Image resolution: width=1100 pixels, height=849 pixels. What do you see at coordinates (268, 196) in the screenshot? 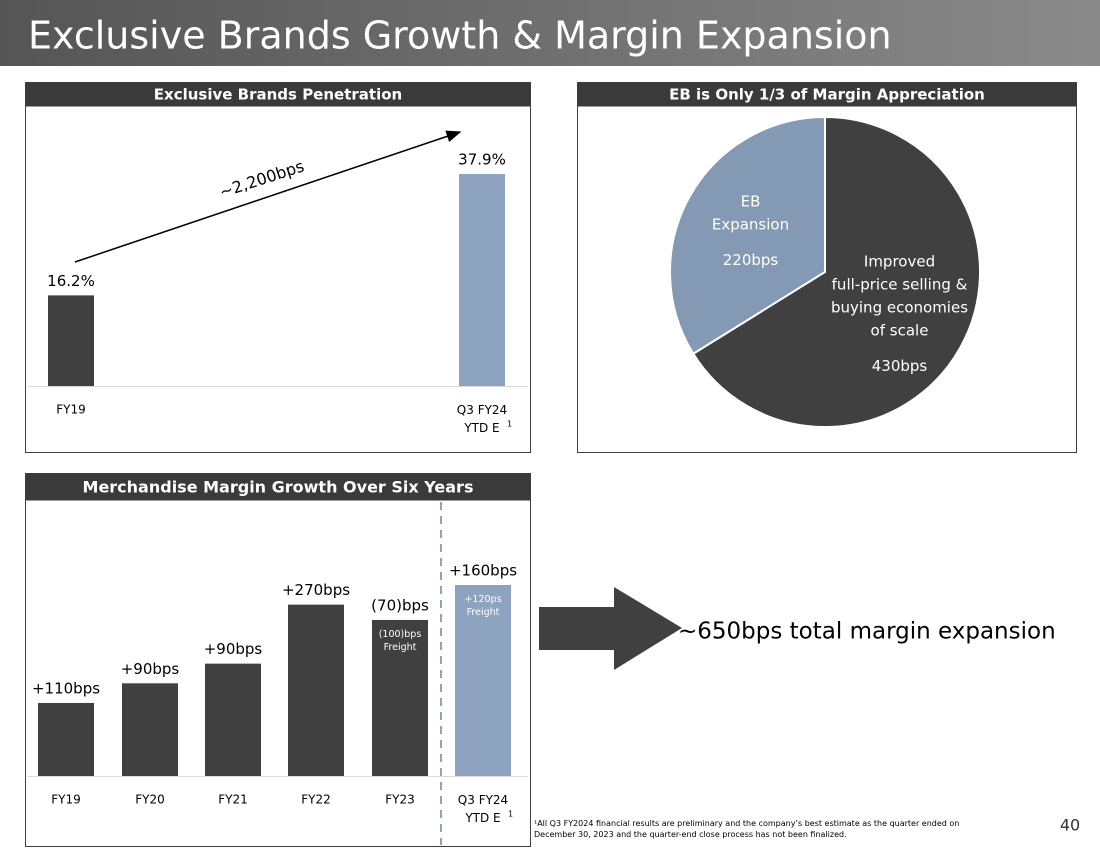
I see `growth-arrow` at bounding box center [268, 196].